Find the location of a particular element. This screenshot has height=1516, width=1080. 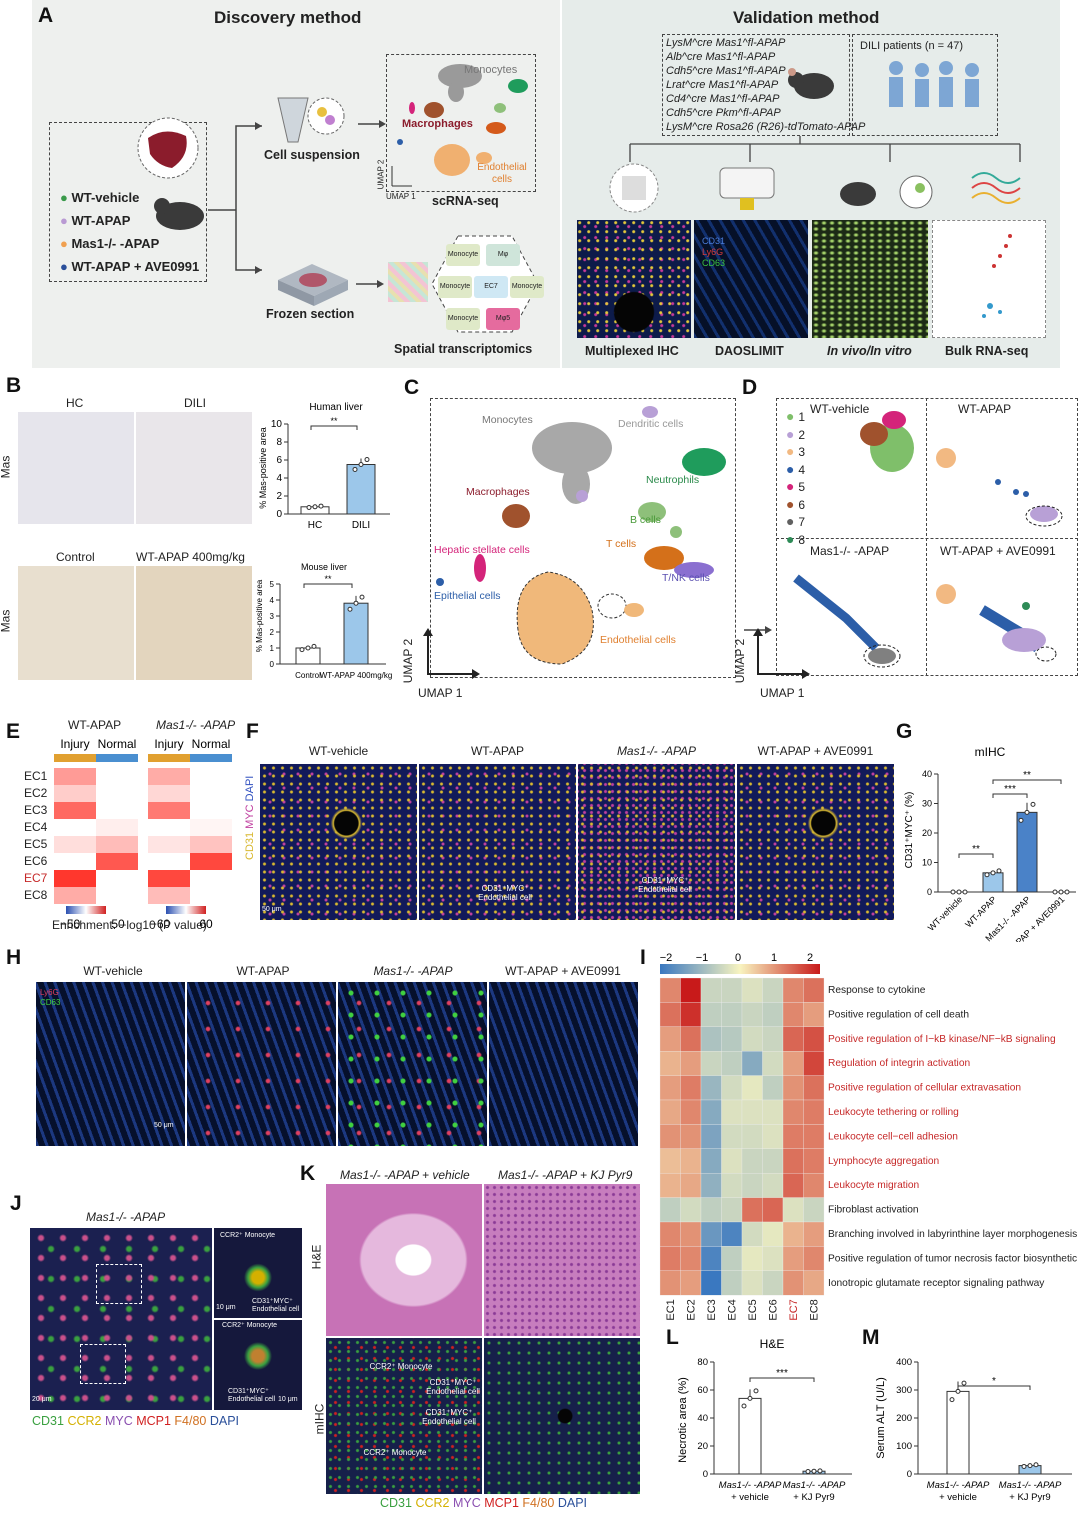

i-term-label: Response to cytokine is located at coordinates (877, 990).